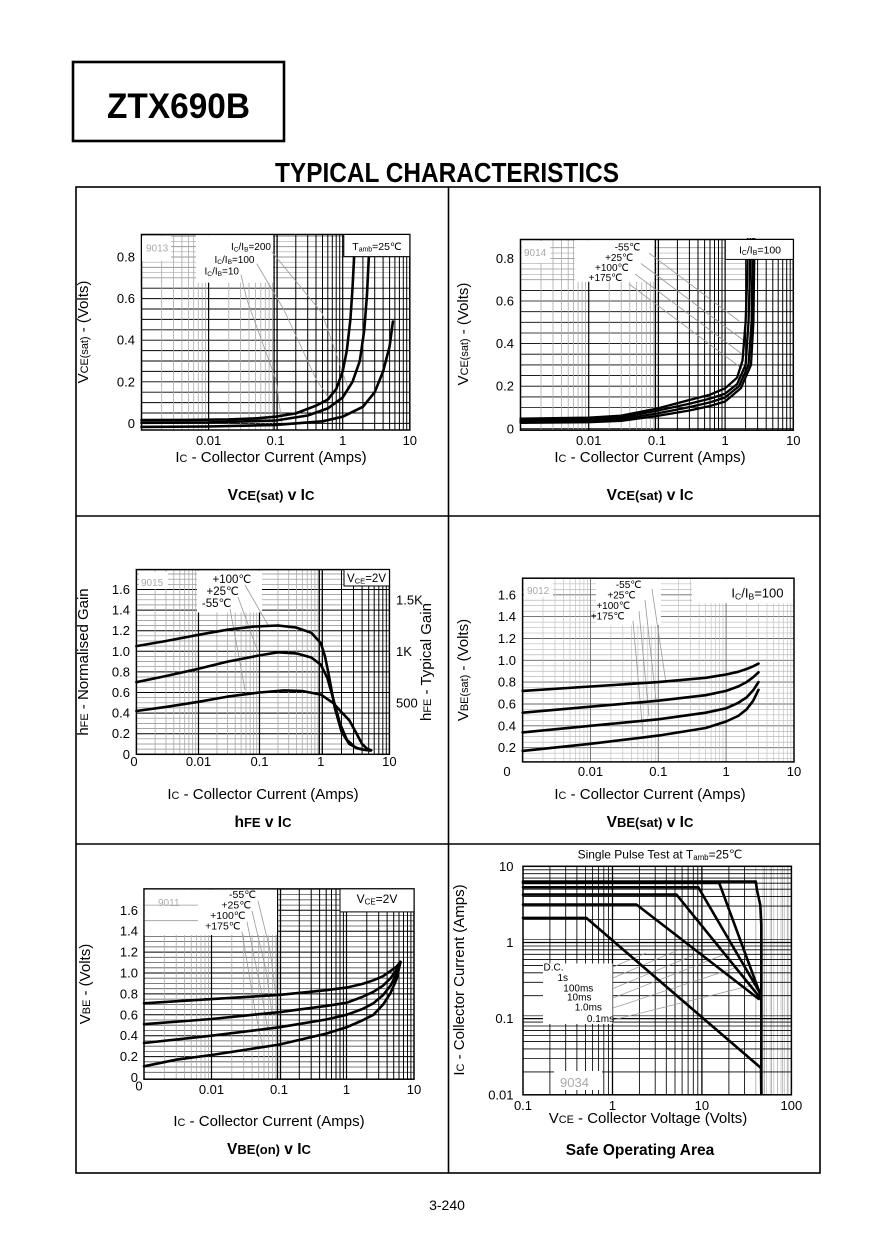  I want to click on svg-text: 3-240, so click(447, 1205).